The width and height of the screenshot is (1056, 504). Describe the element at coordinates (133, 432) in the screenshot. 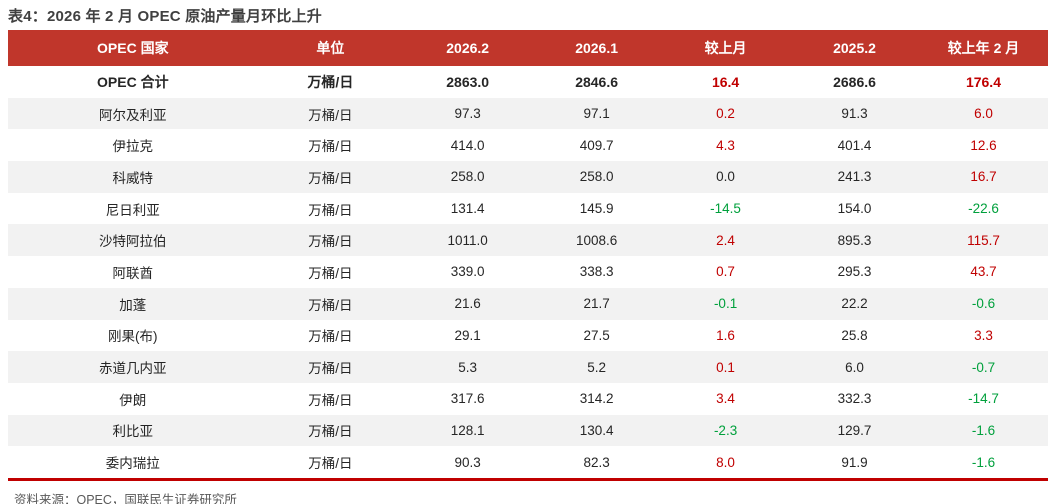

I see `country-cell: 利比亚` at that location.